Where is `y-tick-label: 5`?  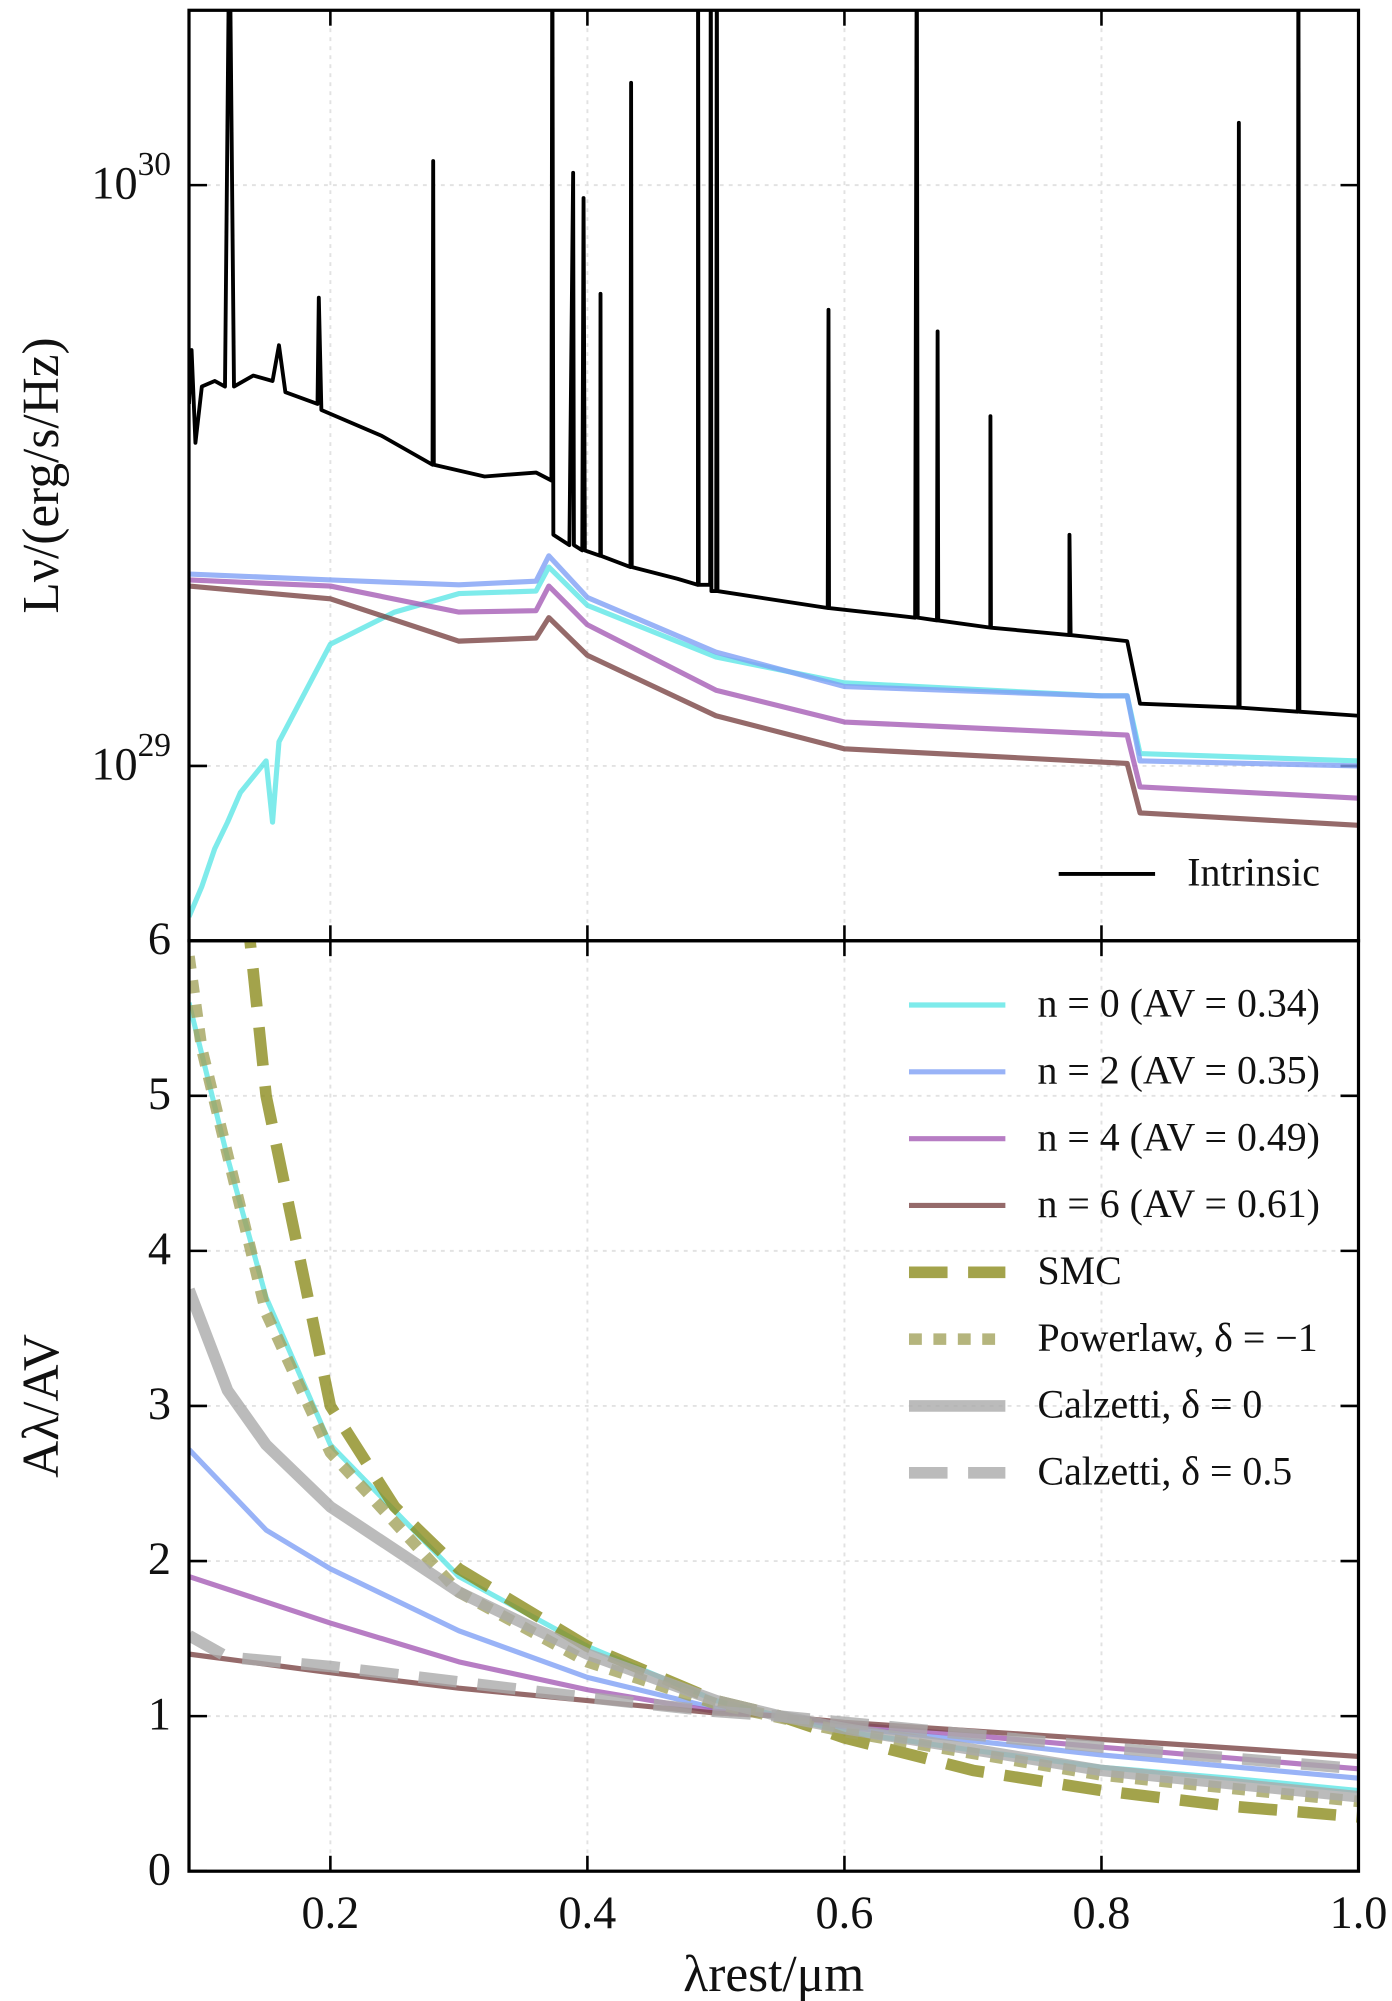 y-tick-label: 5 is located at coordinates (159, 1094).